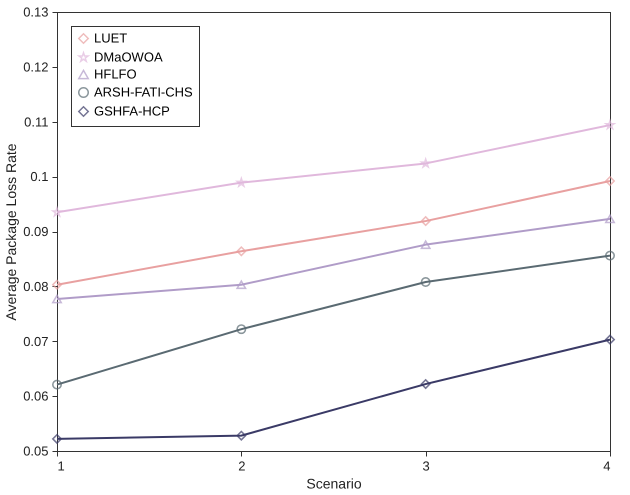  What do you see at coordinates (39, 176) in the screenshot?
I see `y-tick-label: 0.1` at bounding box center [39, 176].